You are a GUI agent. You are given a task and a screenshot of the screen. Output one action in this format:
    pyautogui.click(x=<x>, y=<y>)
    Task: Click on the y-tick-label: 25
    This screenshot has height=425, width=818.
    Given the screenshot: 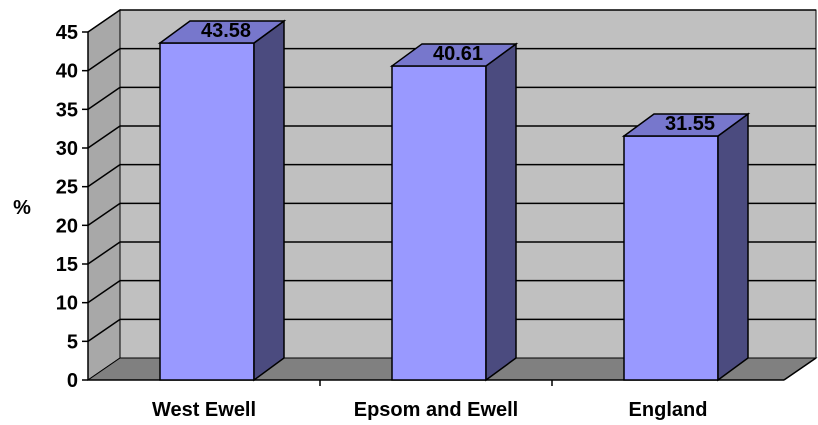 What is the action you would take?
    pyautogui.click(x=67, y=188)
    